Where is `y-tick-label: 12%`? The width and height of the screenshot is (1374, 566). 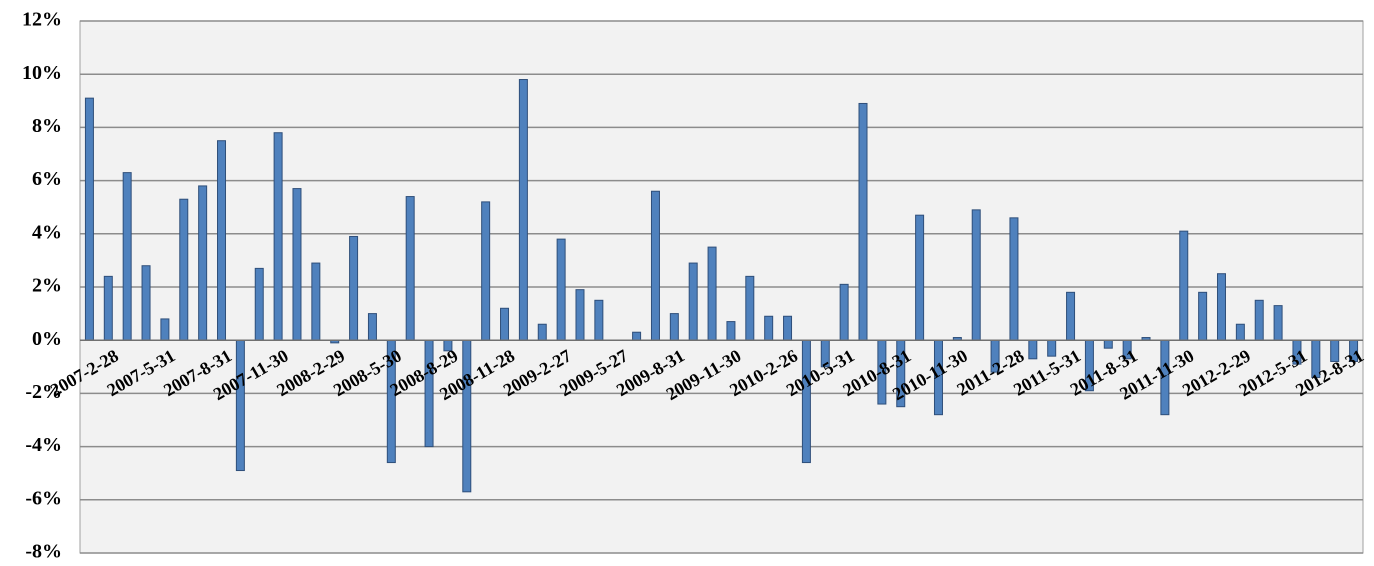
y-tick-label: 12% is located at coordinates (42, 20).